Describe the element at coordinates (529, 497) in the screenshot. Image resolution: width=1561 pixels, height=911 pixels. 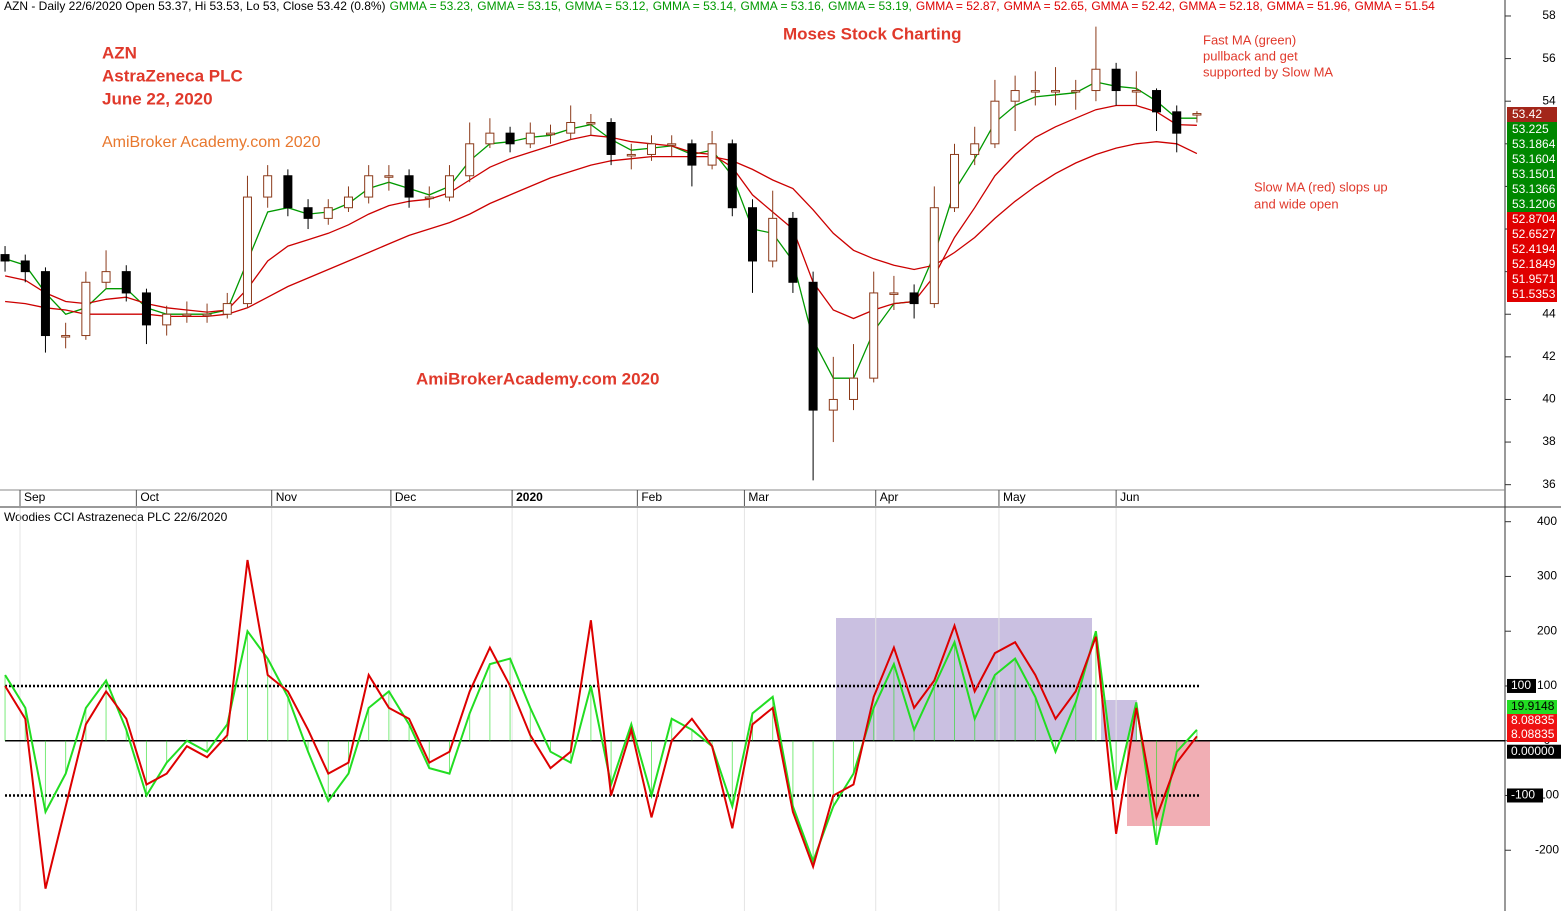
I see `x-tick-label: 2020` at that location.